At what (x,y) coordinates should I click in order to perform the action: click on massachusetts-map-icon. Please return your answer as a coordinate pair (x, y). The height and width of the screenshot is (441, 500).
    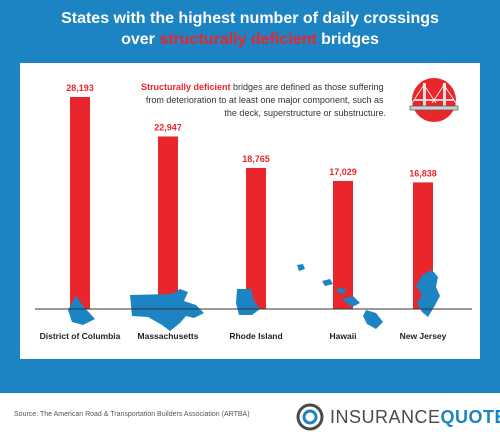
    Looking at the image, I should click on (167, 310).